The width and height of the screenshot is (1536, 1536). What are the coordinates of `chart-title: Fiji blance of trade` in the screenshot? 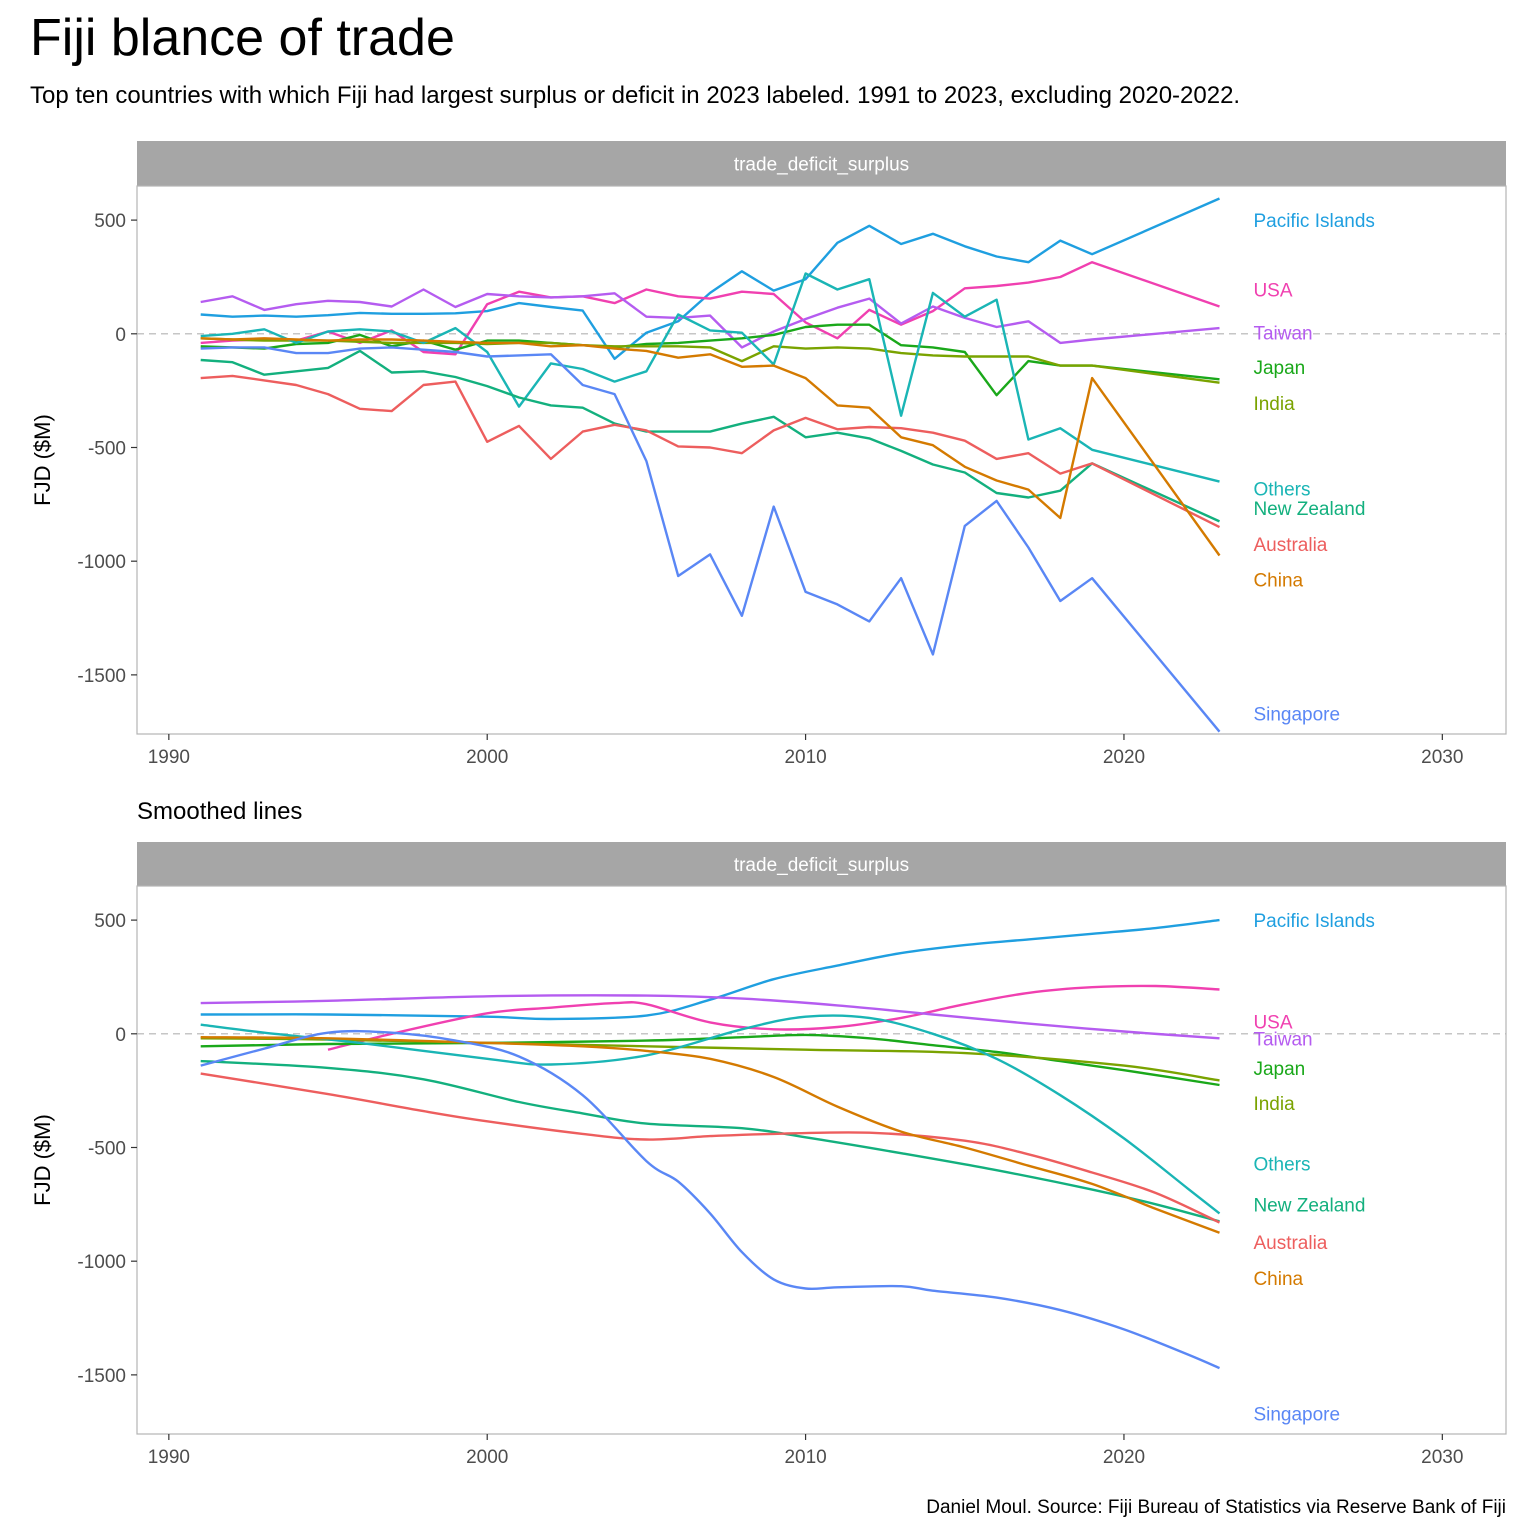 It's located at (242, 38).